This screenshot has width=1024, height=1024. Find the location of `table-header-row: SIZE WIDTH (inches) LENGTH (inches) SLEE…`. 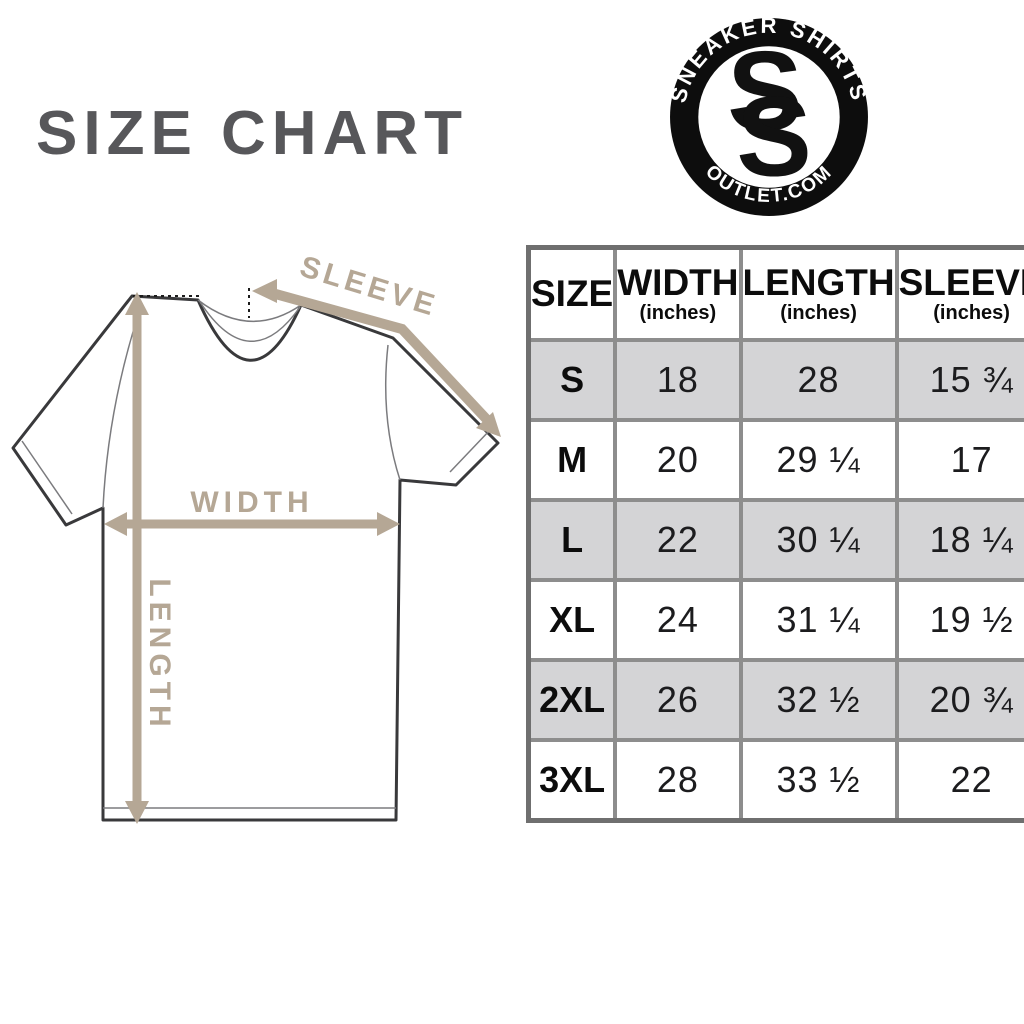

table-header-row: SIZE WIDTH (inches) LENGTH (inches) SLEE… is located at coordinates (775, 293).